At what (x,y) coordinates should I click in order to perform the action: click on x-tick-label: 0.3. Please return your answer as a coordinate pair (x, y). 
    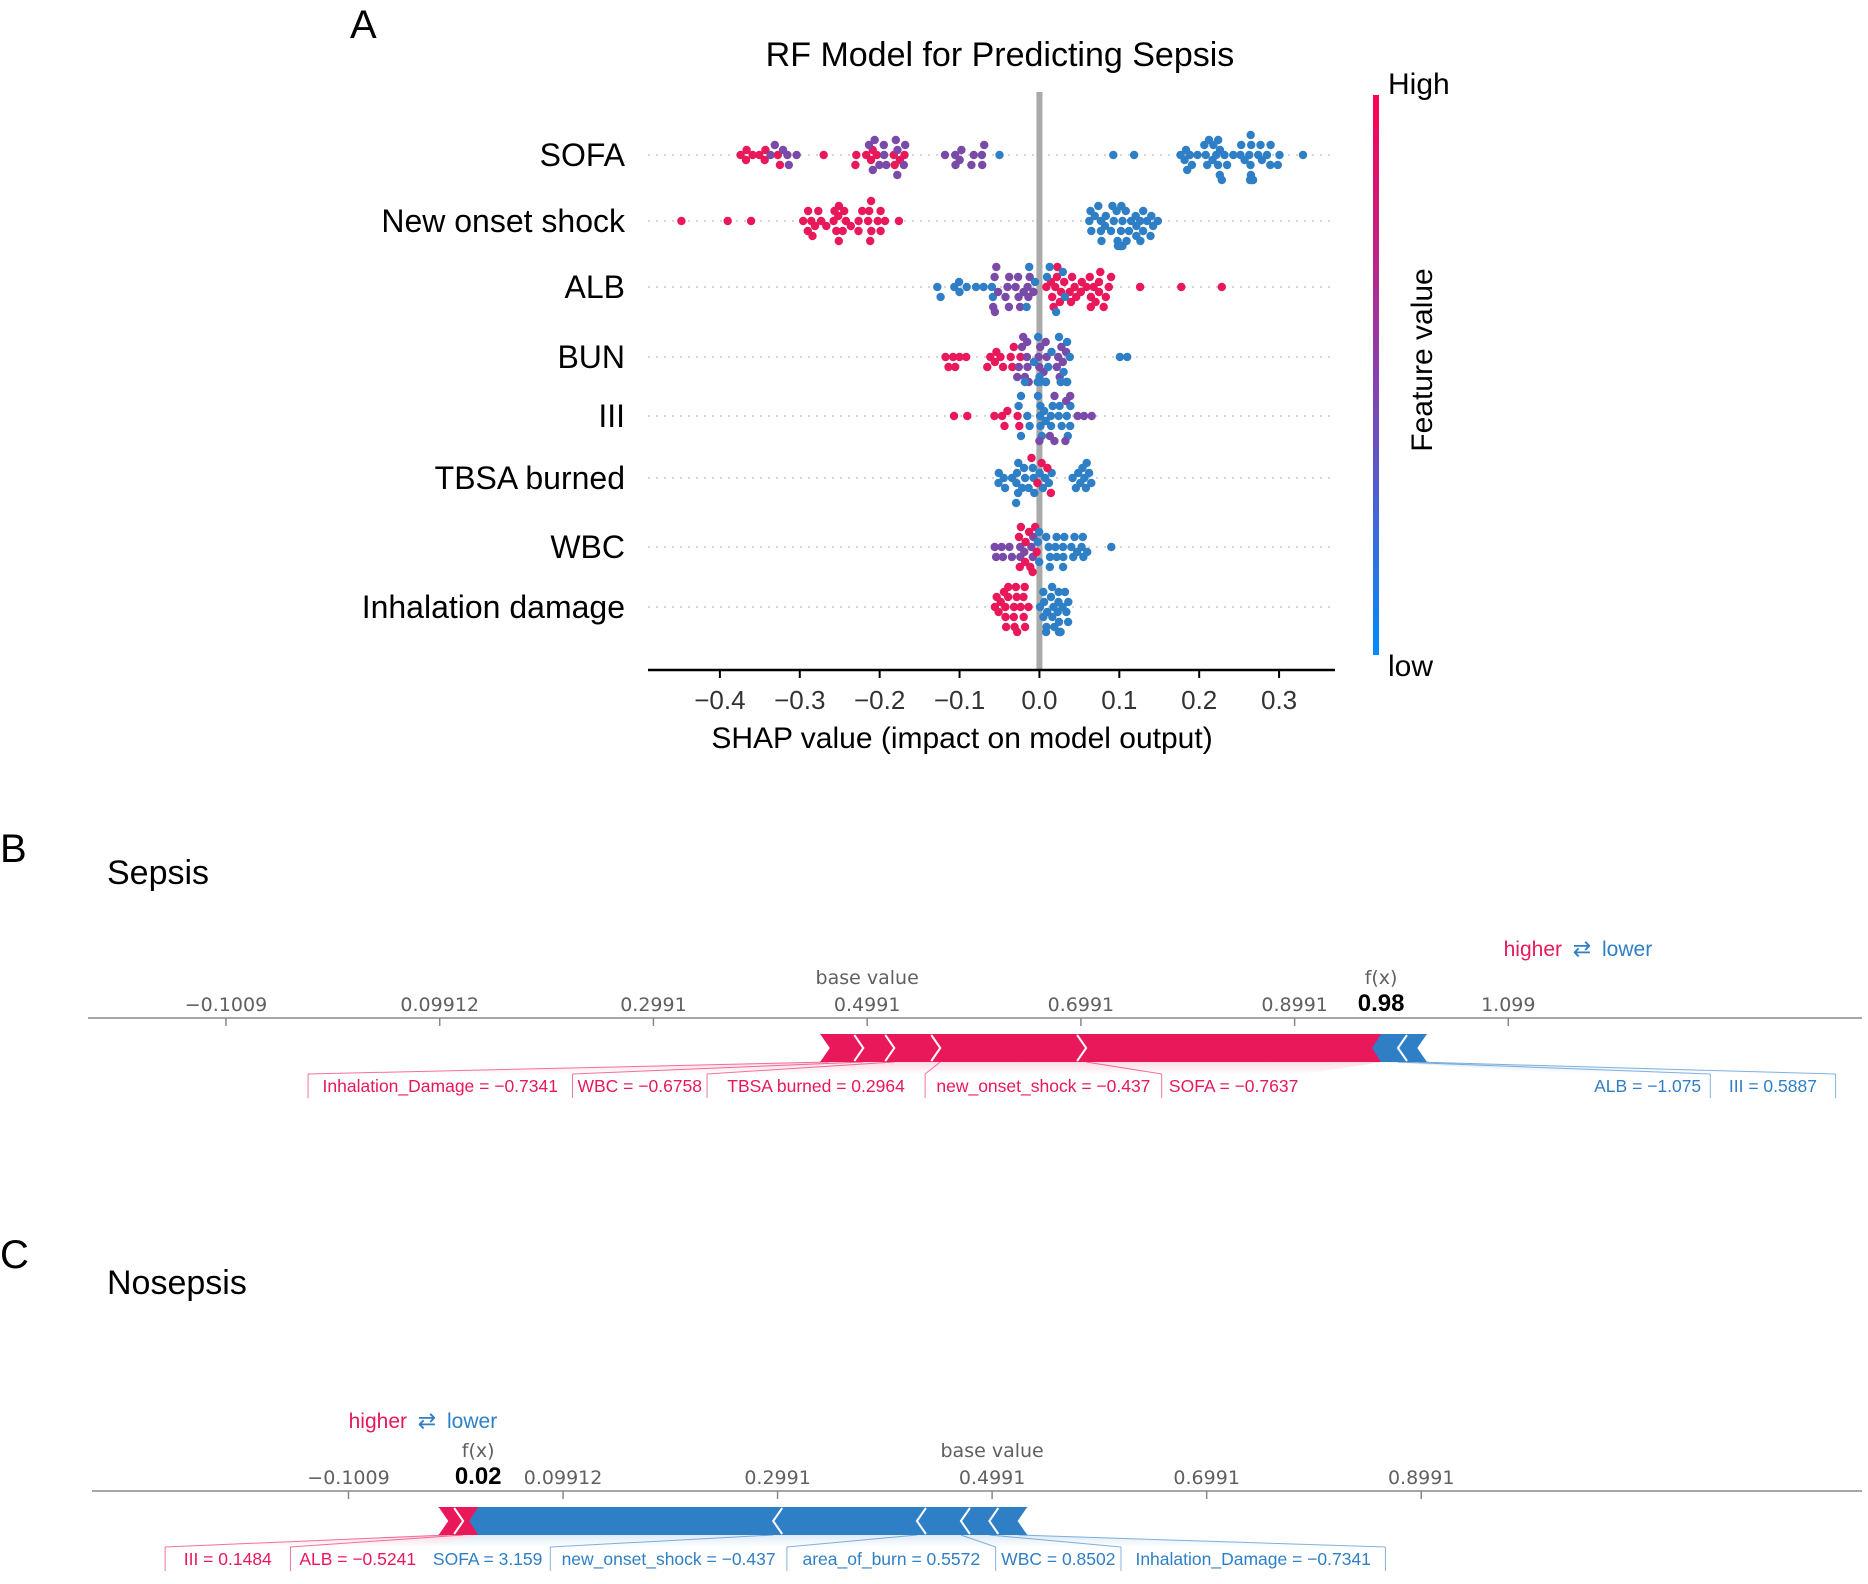
    Looking at the image, I should click on (1279, 700).